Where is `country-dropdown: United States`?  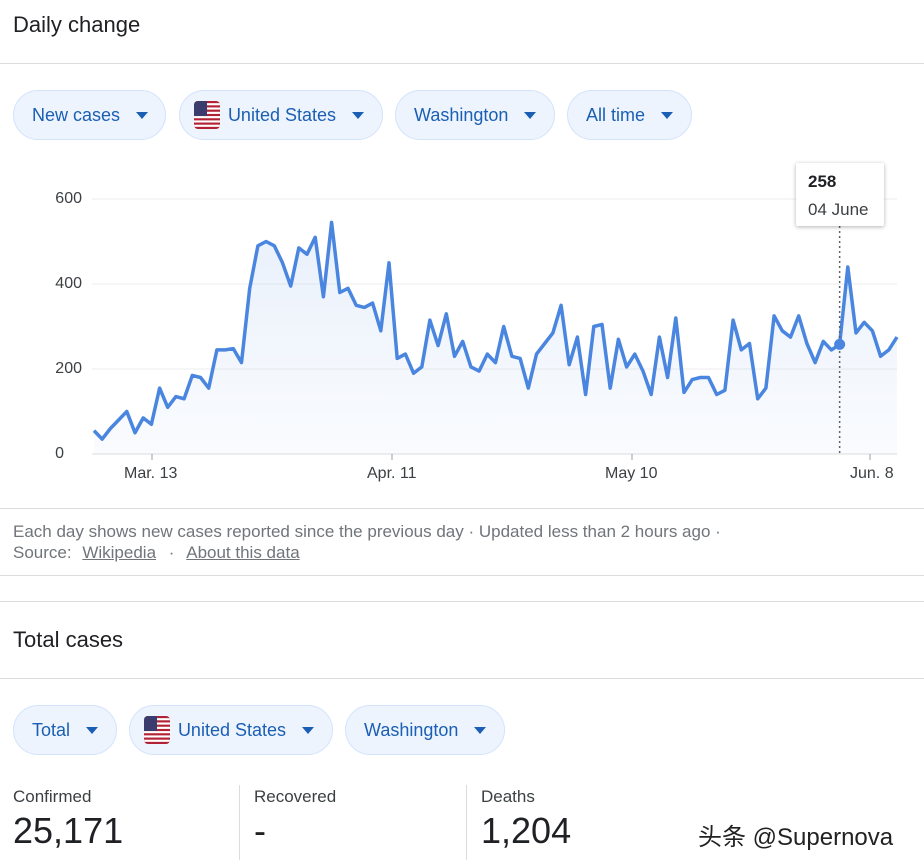
country-dropdown: United States is located at coordinates (281, 115).